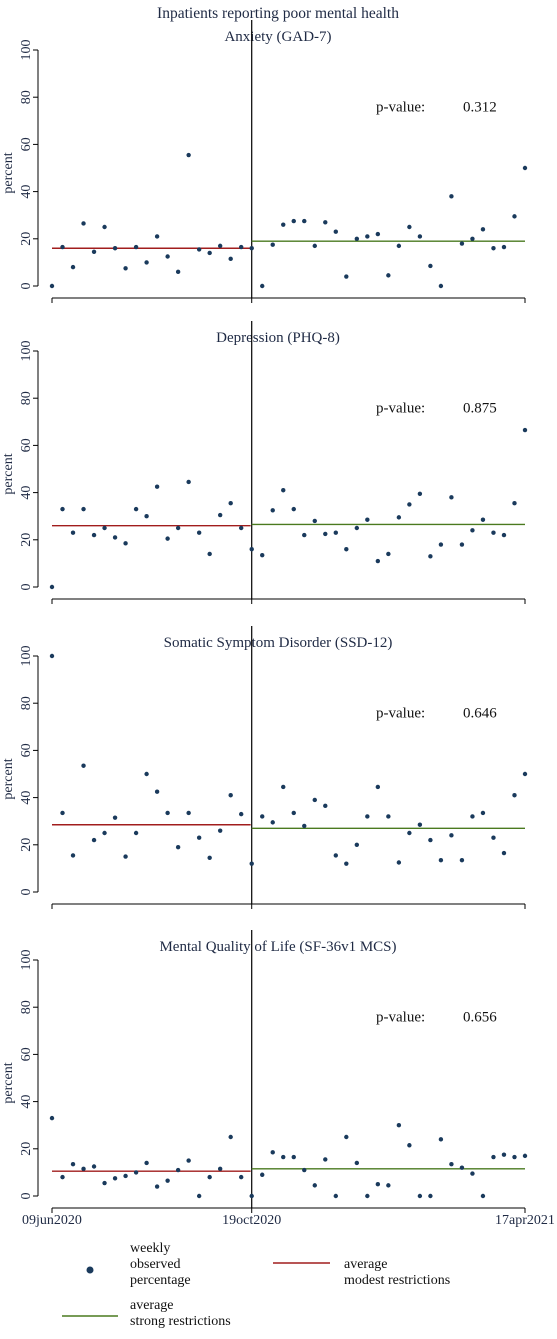 The height and width of the screenshot is (1339, 557). What do you see at coordinates (397, 1280) in the screenshot?
I see `legend-label: modest restrictions` at bounding box center [397, 1280].